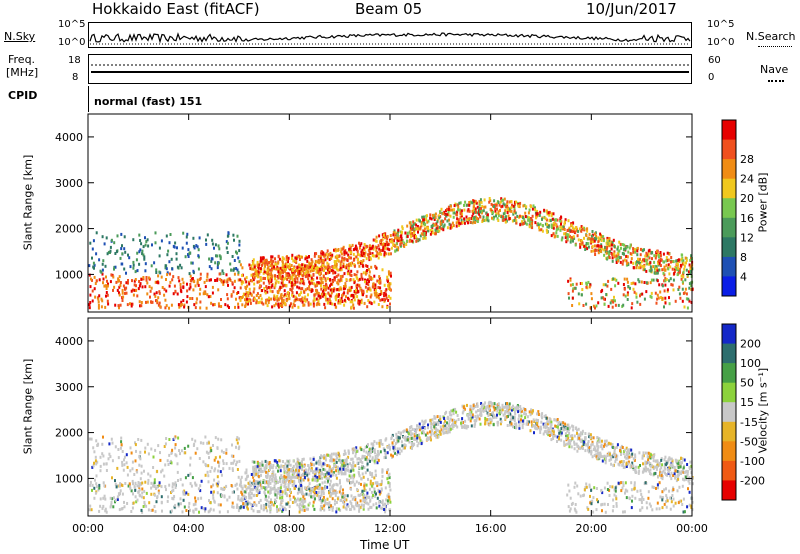 The height and width of the screenshot is (554, 800). Describe the element at coordinates (776, 81) in the screenshot. I see `nave-legend-line` at that location.